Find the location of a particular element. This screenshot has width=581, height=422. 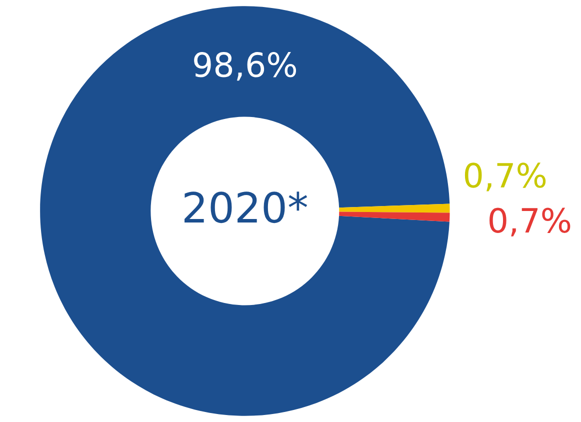

data-label: 98,6% is located at coordinates (245, 66).